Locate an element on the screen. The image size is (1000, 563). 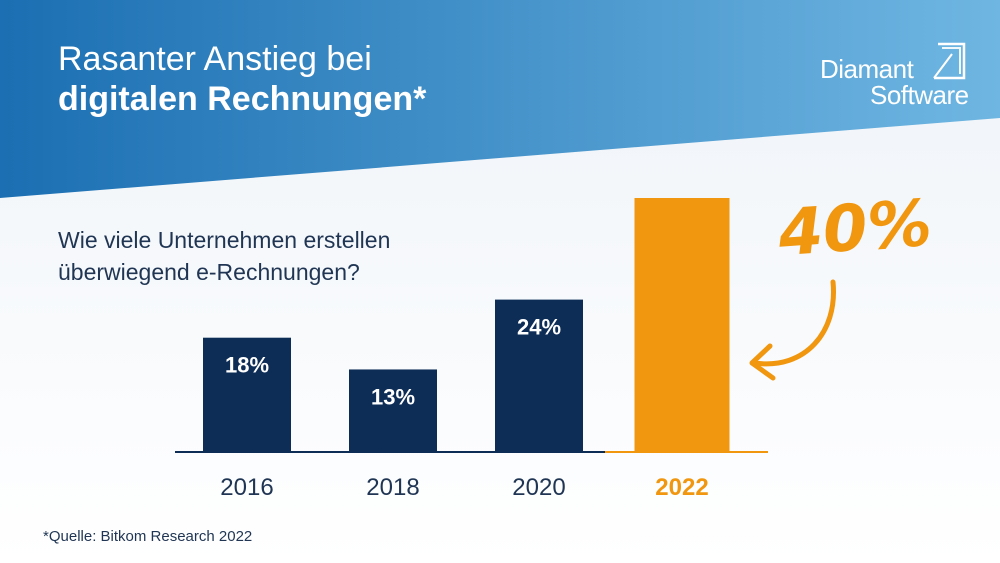
source-note: *Quelle: Bitkom Research 2022 is located at coordinates (148, 536).